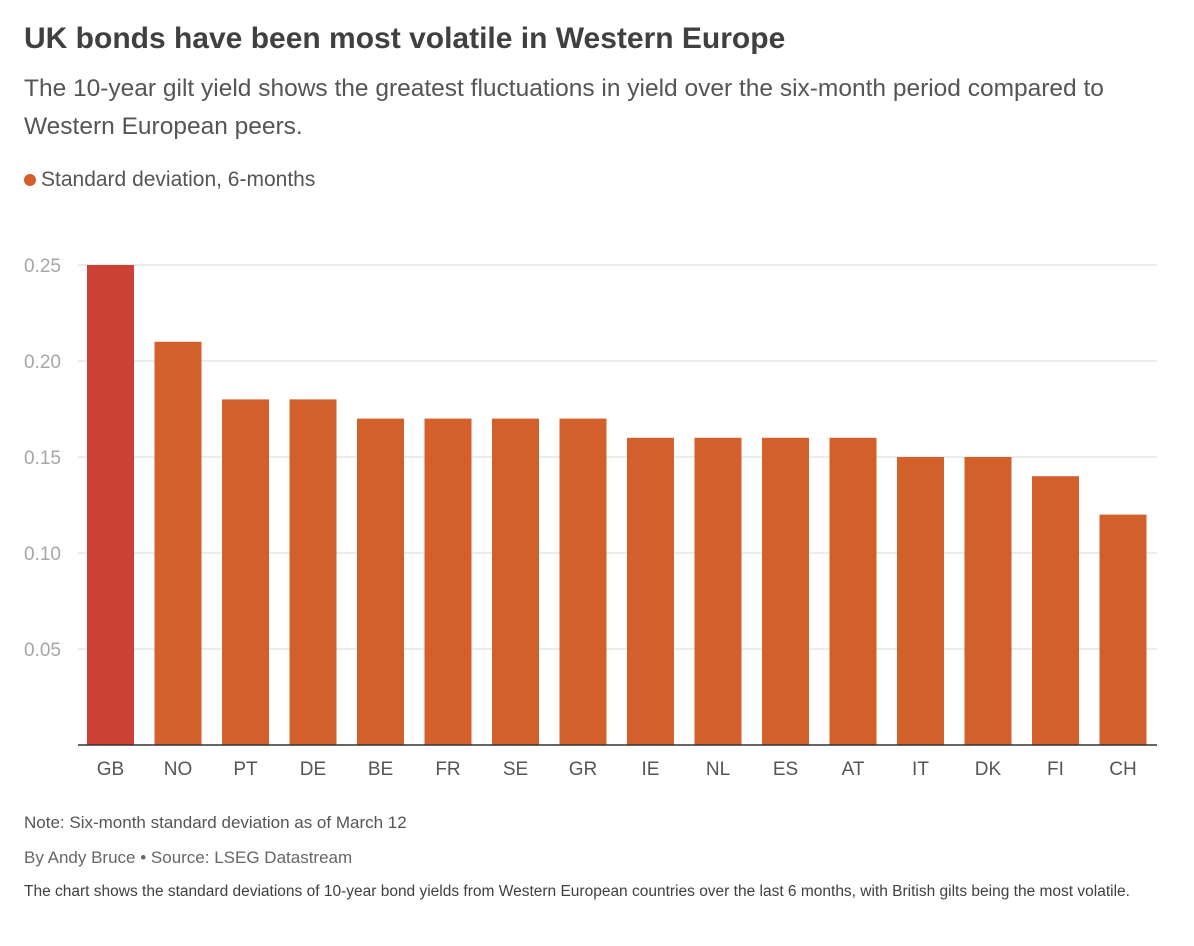 The height and width of the screenshot is (946, 1194). I want to click on bar-se, so click(515, 581).